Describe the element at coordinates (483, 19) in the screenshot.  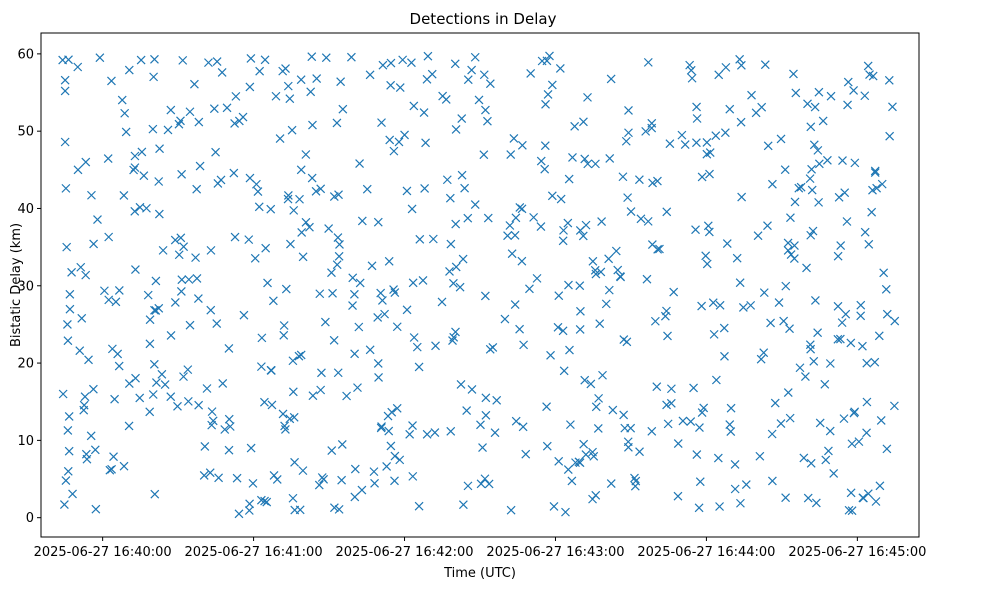
I see `chart-title: Detections in Delay` at that location.